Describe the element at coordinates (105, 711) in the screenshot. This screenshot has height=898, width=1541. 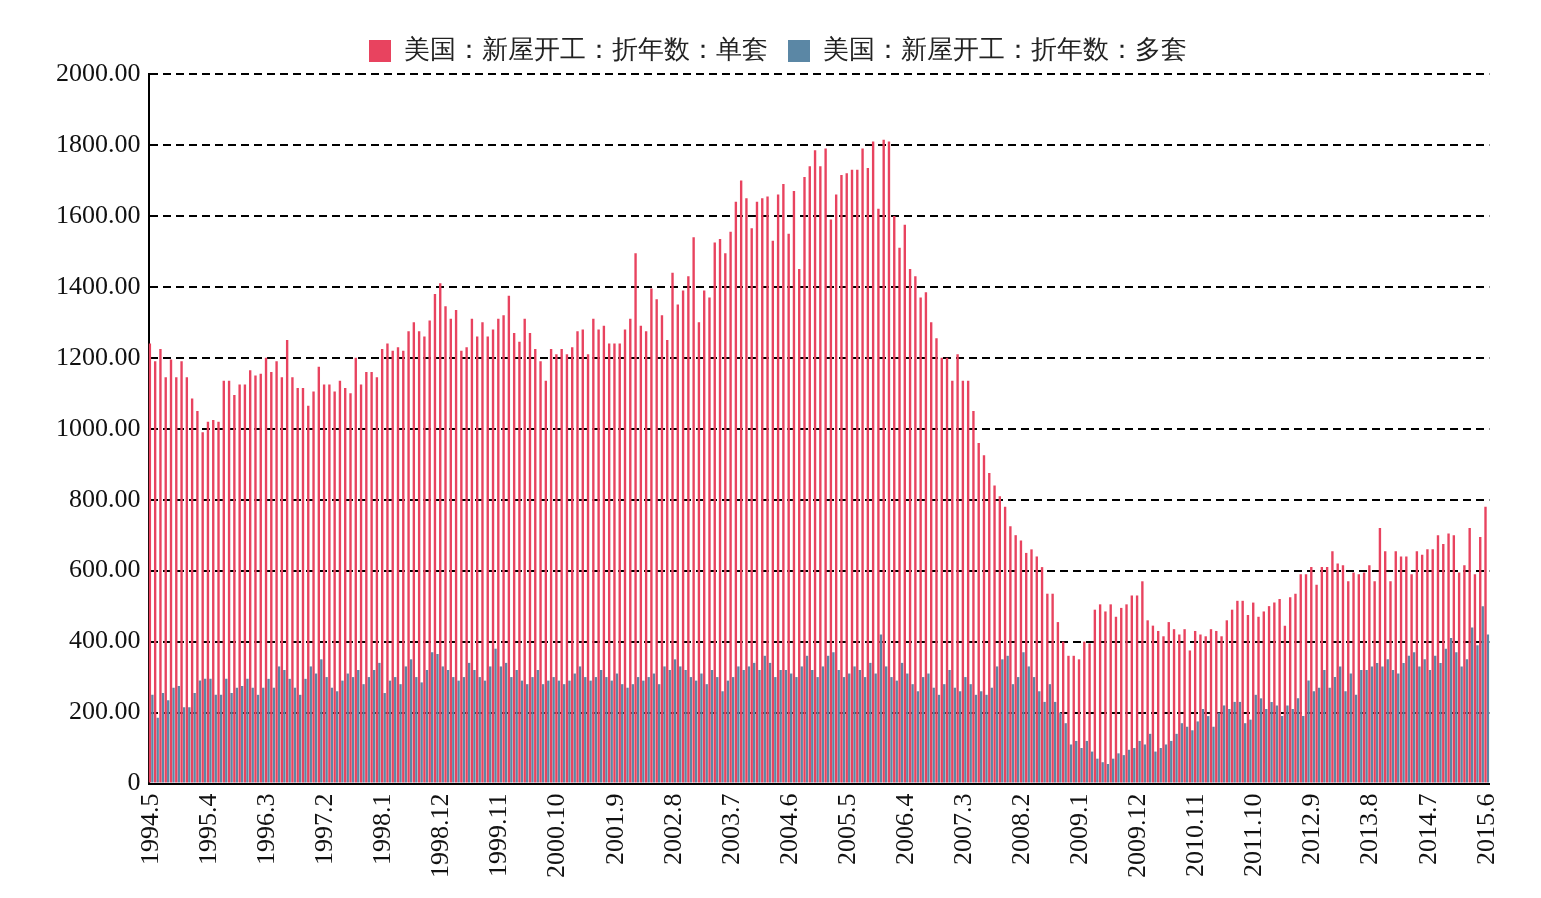
I see `y-tick-label: 200.00` at that location.